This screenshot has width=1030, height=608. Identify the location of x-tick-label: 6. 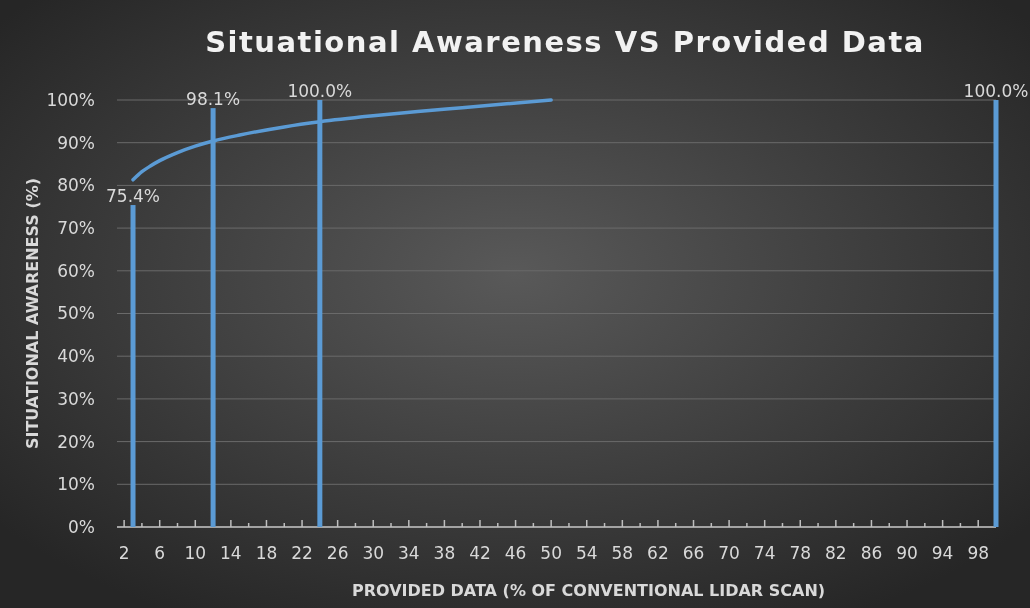
(160, 553).